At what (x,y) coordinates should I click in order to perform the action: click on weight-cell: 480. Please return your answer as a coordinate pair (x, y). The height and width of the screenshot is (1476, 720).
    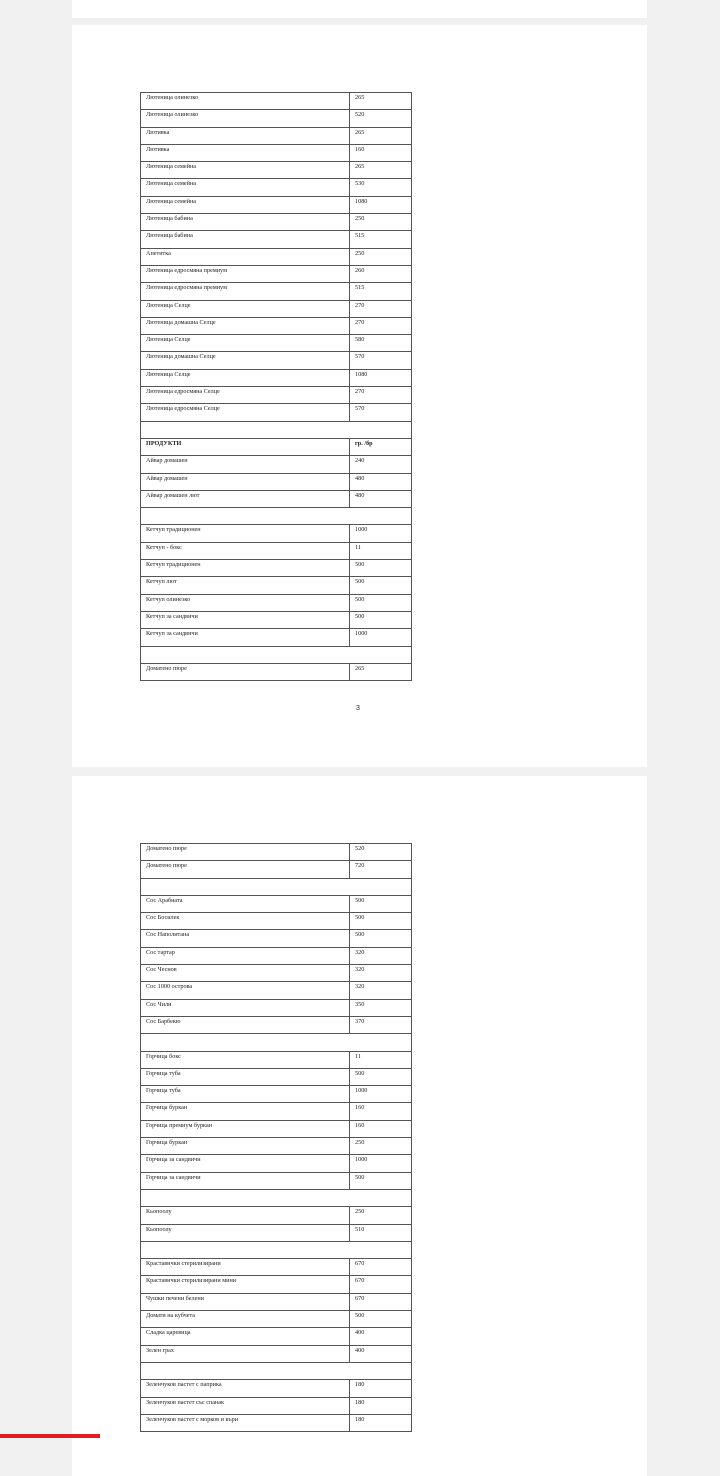
    Looking at the image, I should click on (380, 481).